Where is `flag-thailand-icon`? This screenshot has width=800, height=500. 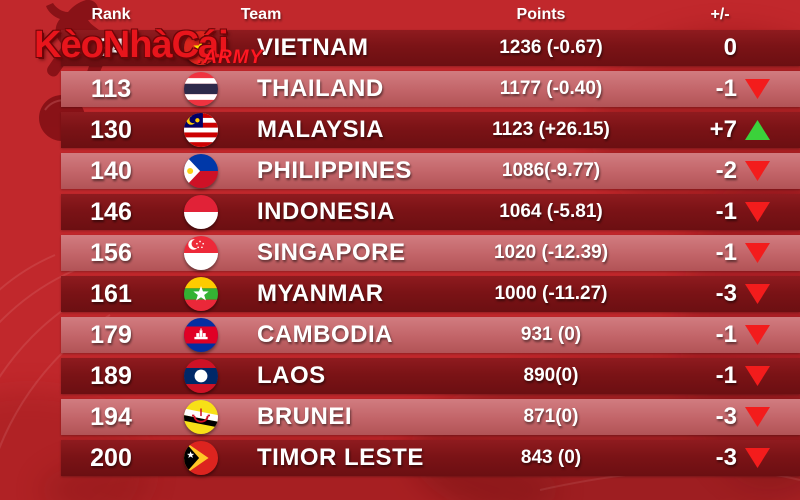 flag-thailand-icon is located at coordinates (201, 89).